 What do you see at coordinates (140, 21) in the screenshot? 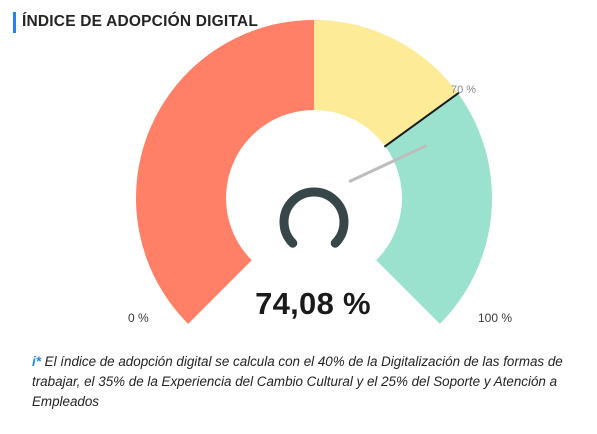
I see `card-title: ÍNDICE DE ADOPCIÓN DIGITAL` at bounding box center [140, 21].